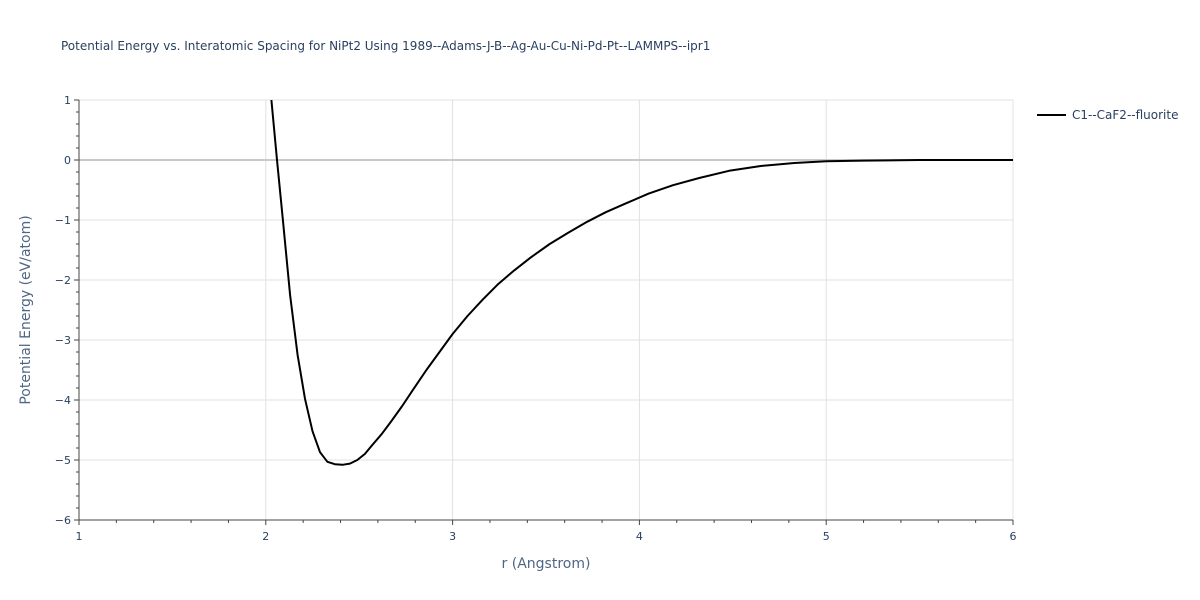 The width and height of the screenshot is (1200, 600). Describe the element at coordinates (67, 100) in the screenshot. I see `y-tick-label: 1` at that location.